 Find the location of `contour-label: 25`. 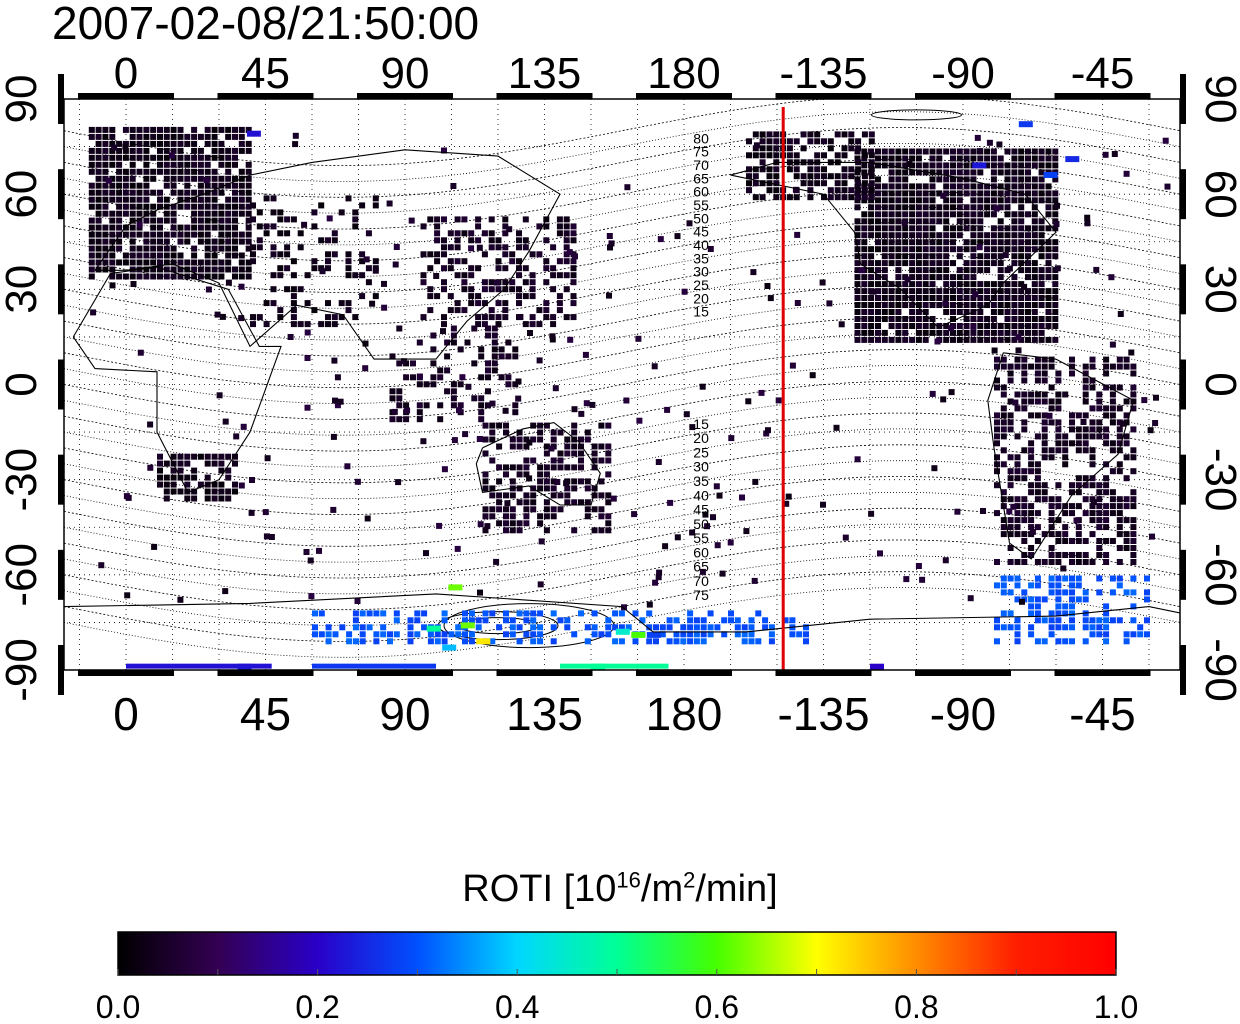

contour-label: 25 is located at coordinates (701, 453).